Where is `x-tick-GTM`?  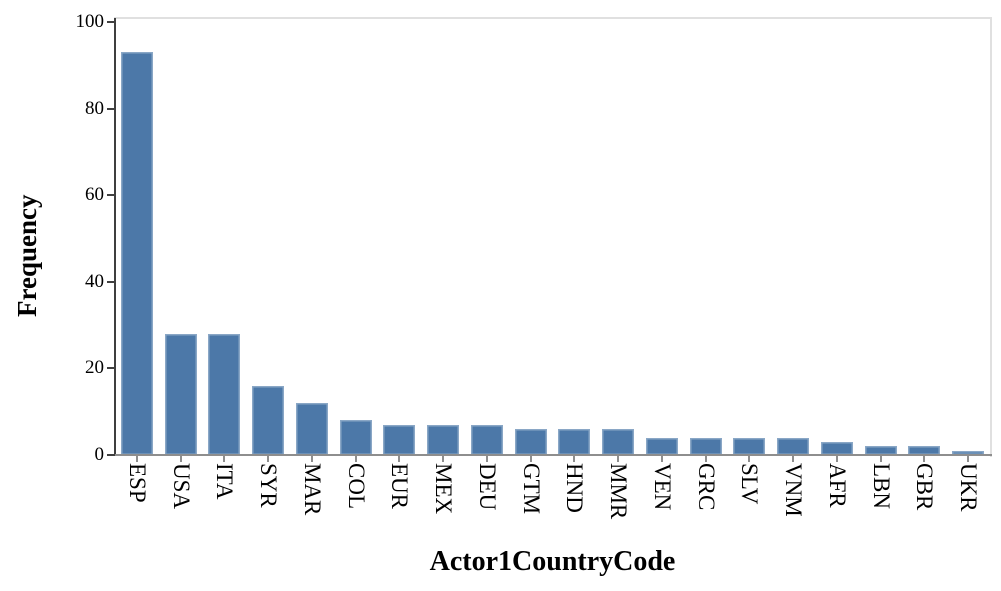 x-tick-GTM is located at coordinates (530, 458).